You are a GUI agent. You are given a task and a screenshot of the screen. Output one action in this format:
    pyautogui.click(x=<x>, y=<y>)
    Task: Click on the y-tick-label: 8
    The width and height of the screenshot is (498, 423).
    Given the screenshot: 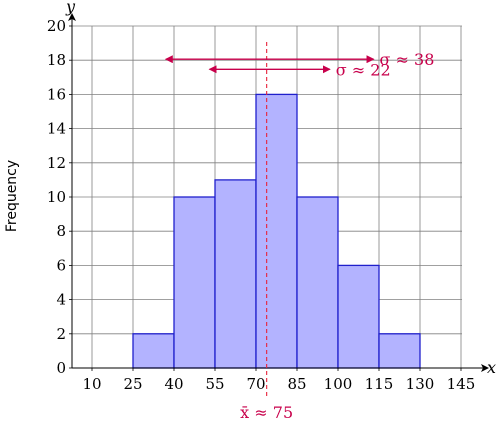 What is the action you would take?
    pyautogui.click(x=61, y=231)
    